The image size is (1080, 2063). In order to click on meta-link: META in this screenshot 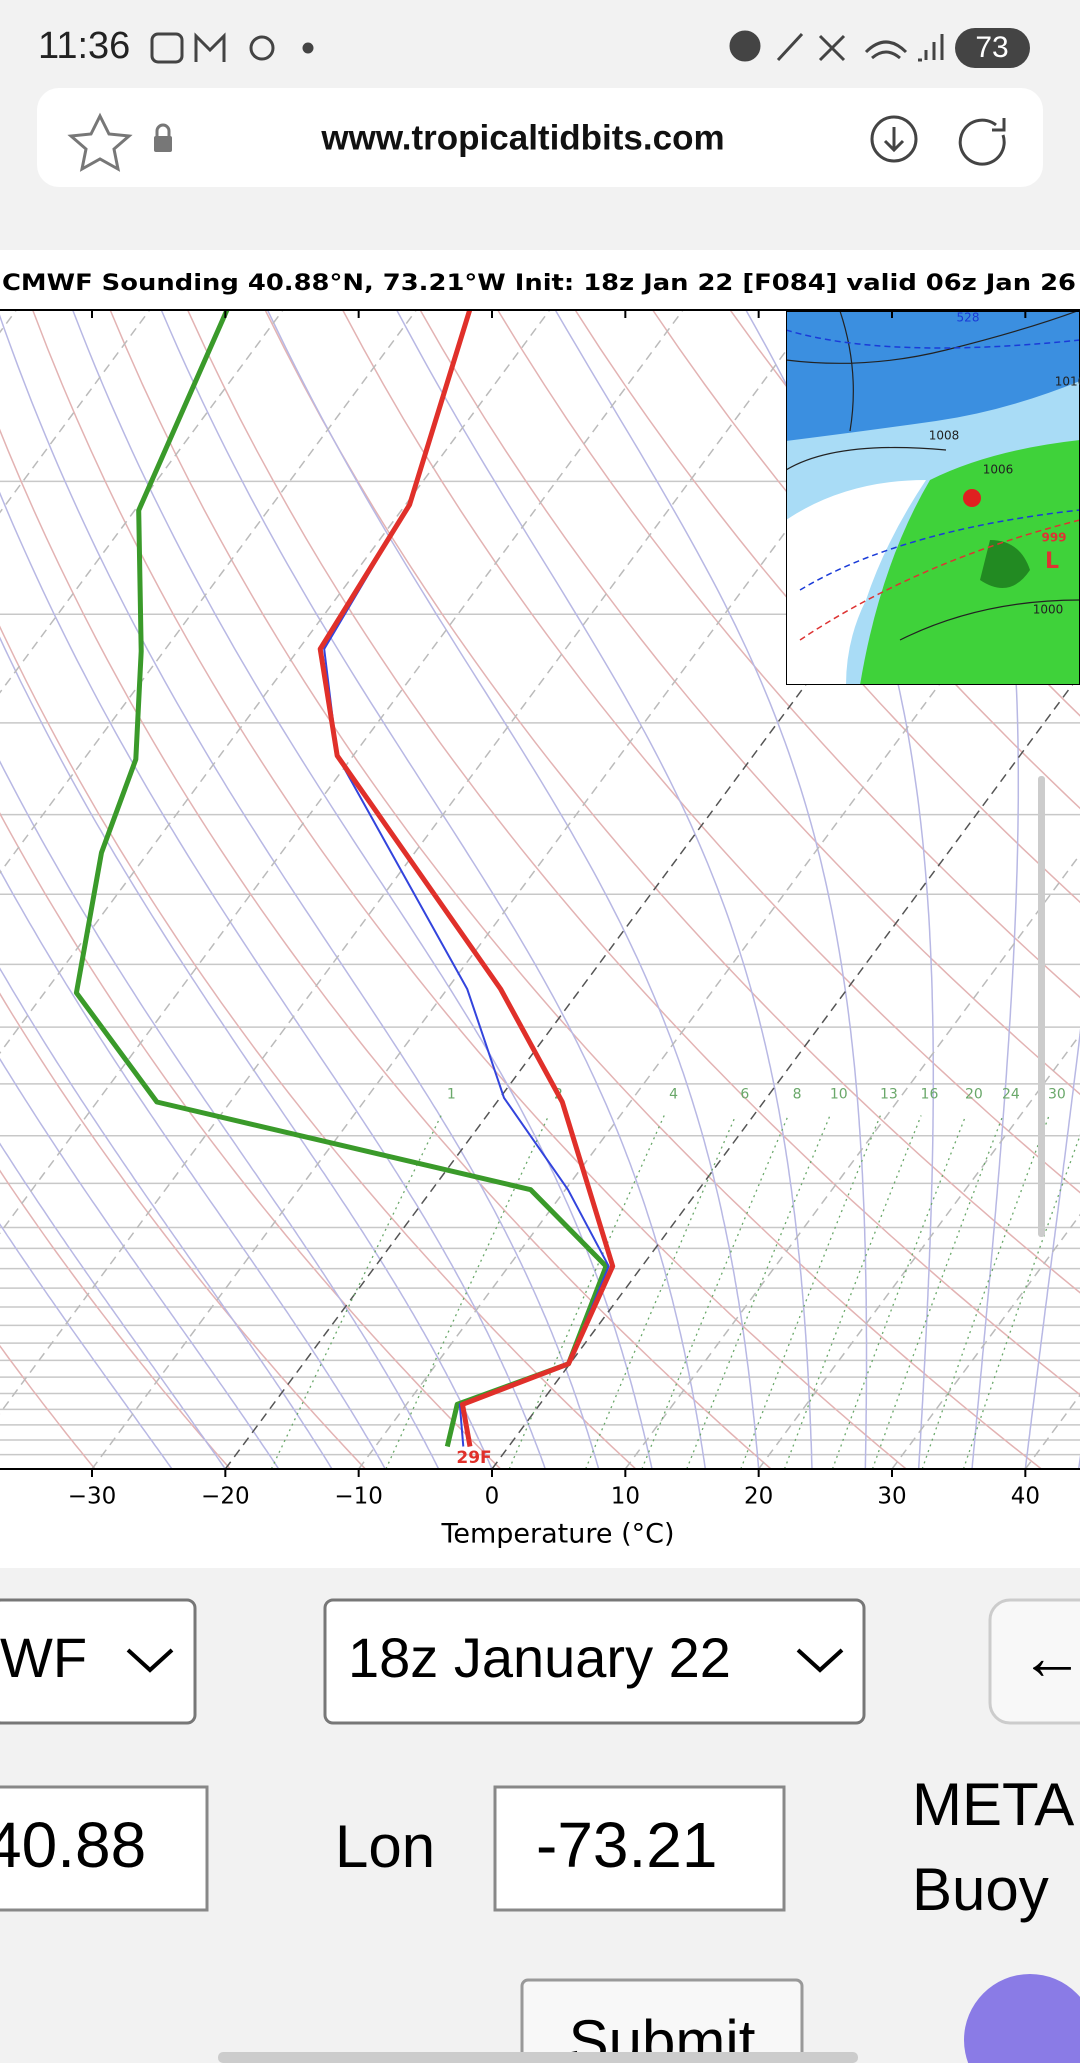, I will do `click(993, 1804)`.